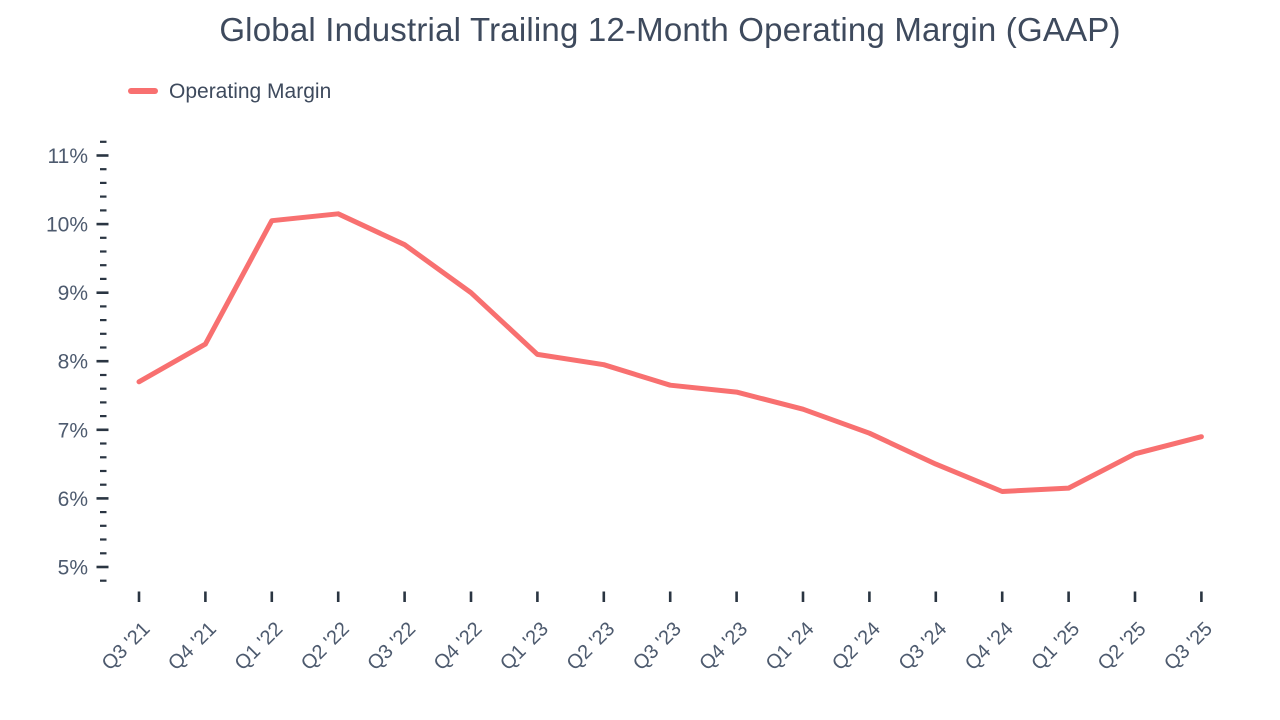 This screenshot has height=720, width=1280. What do you see at coordinates (143, 91) in the screenshot?
I see `legend-line-swatch-icon` at bounding box center [143, 91].